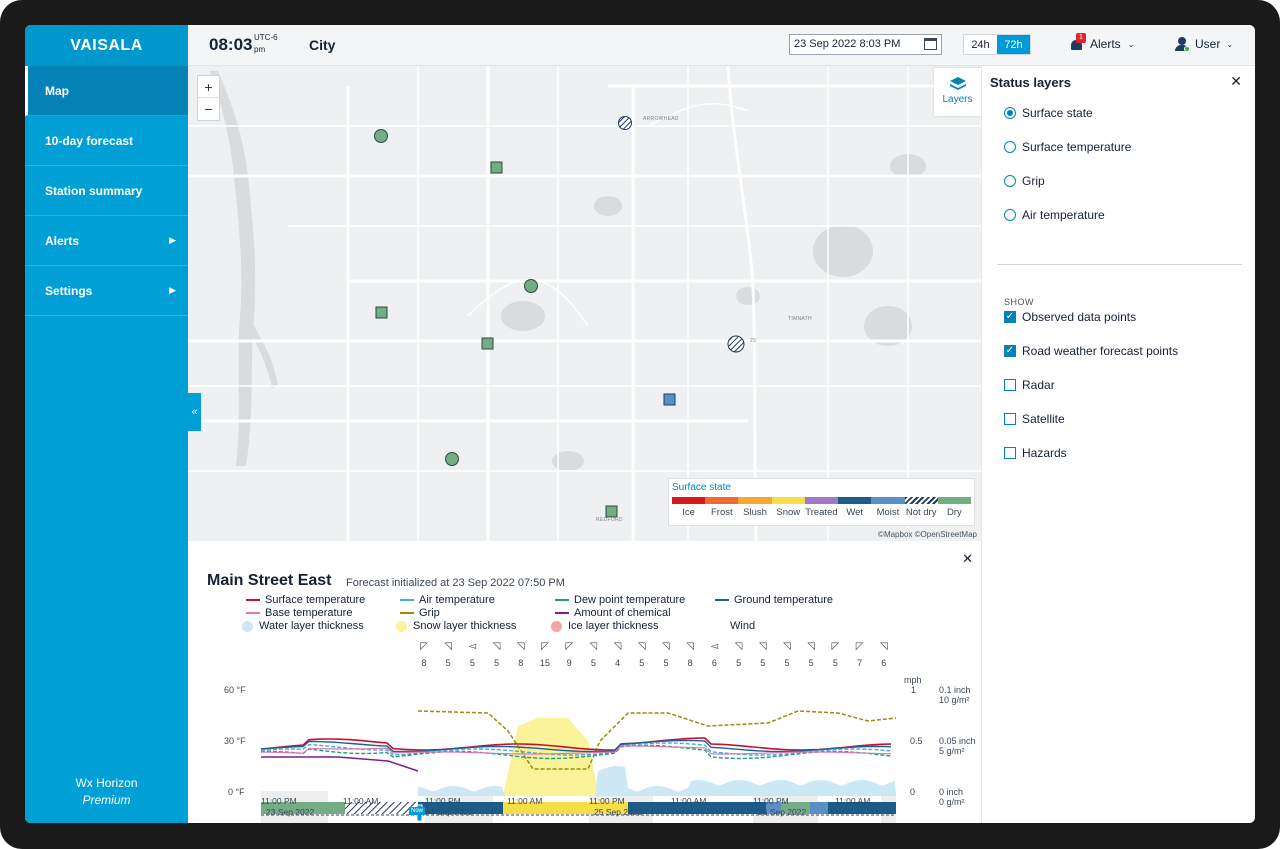 This screenshot has width=1280, height=849. What do you see at coordinates (957, 92) in the screenshot?
I see `layers-button: Layers` at bounding box center [957, 92].